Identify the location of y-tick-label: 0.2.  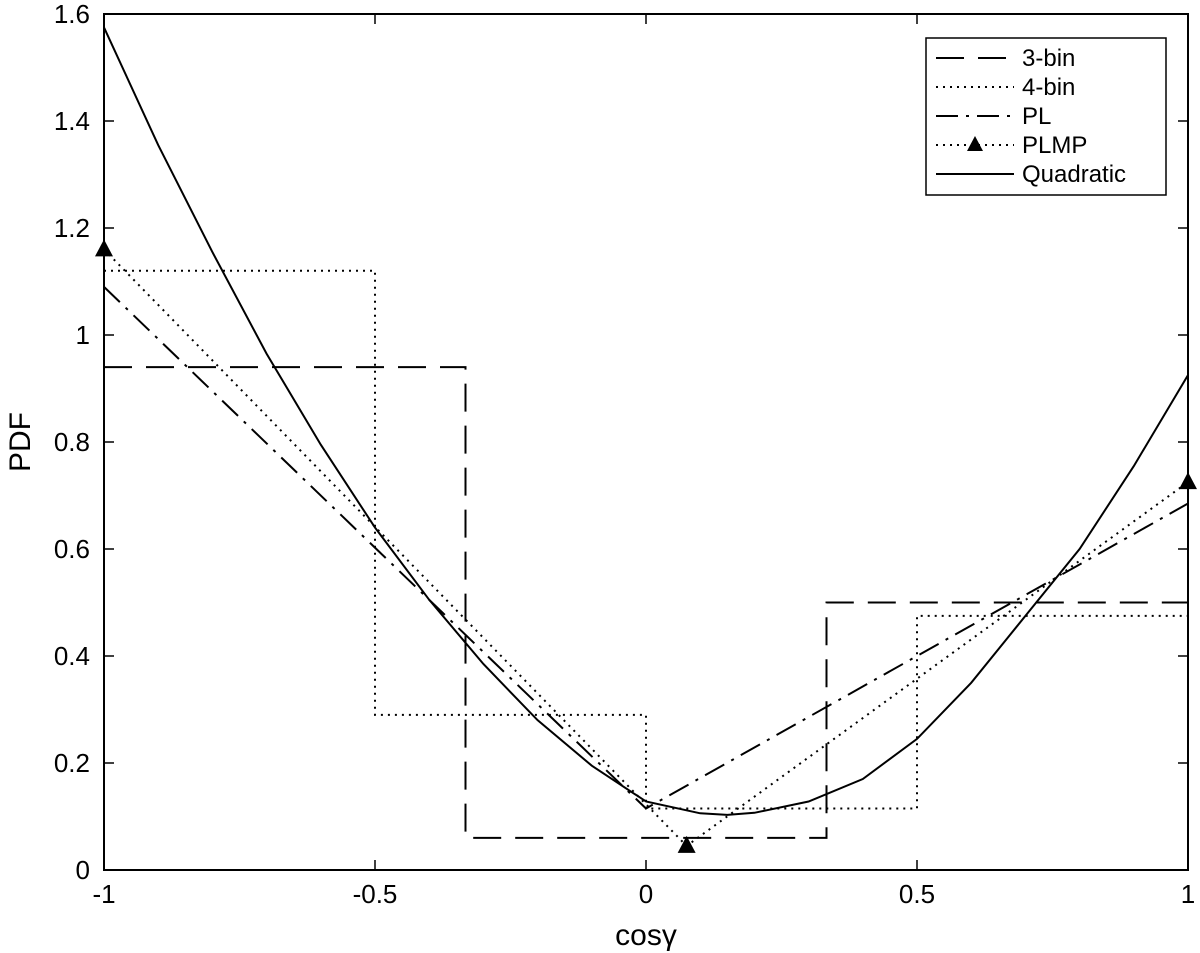
(72, 763).